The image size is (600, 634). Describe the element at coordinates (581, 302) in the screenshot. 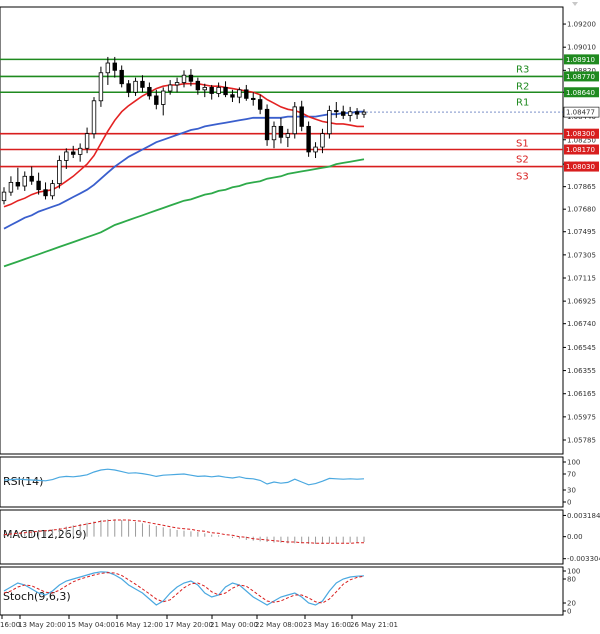

I see `price-tick-label: 1.06925` at that location.